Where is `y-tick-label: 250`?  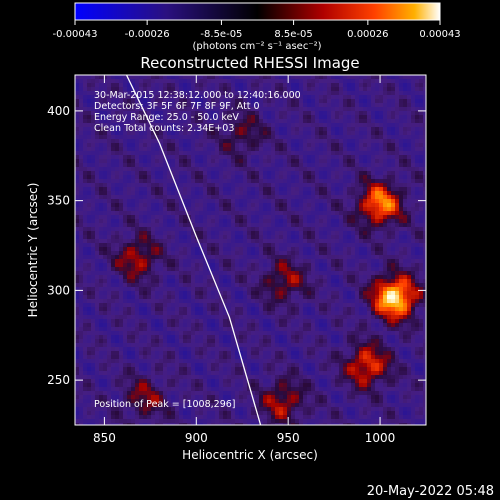 y-tick-label: 250 is located at coordinates (58, 380).